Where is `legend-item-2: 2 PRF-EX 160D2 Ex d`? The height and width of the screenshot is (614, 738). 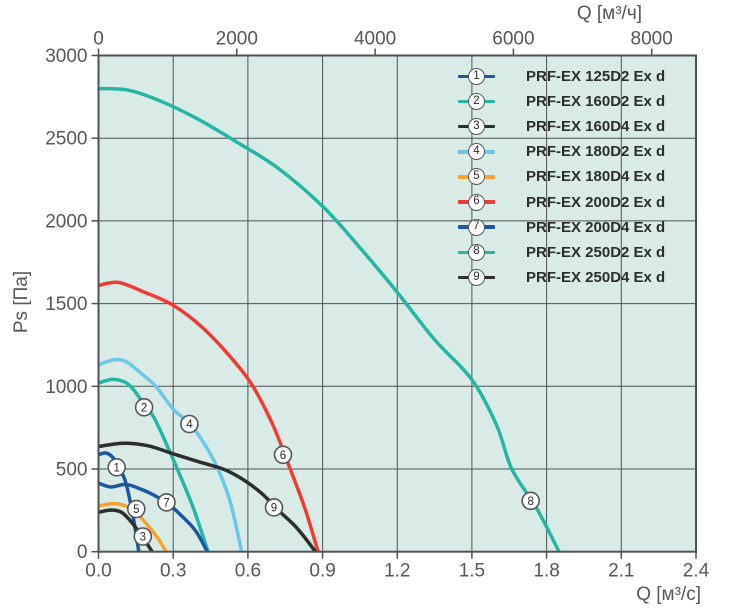
legend-item-2: 2 PRF-EX 160D2 Ex d is located at coordinates (561, 101).